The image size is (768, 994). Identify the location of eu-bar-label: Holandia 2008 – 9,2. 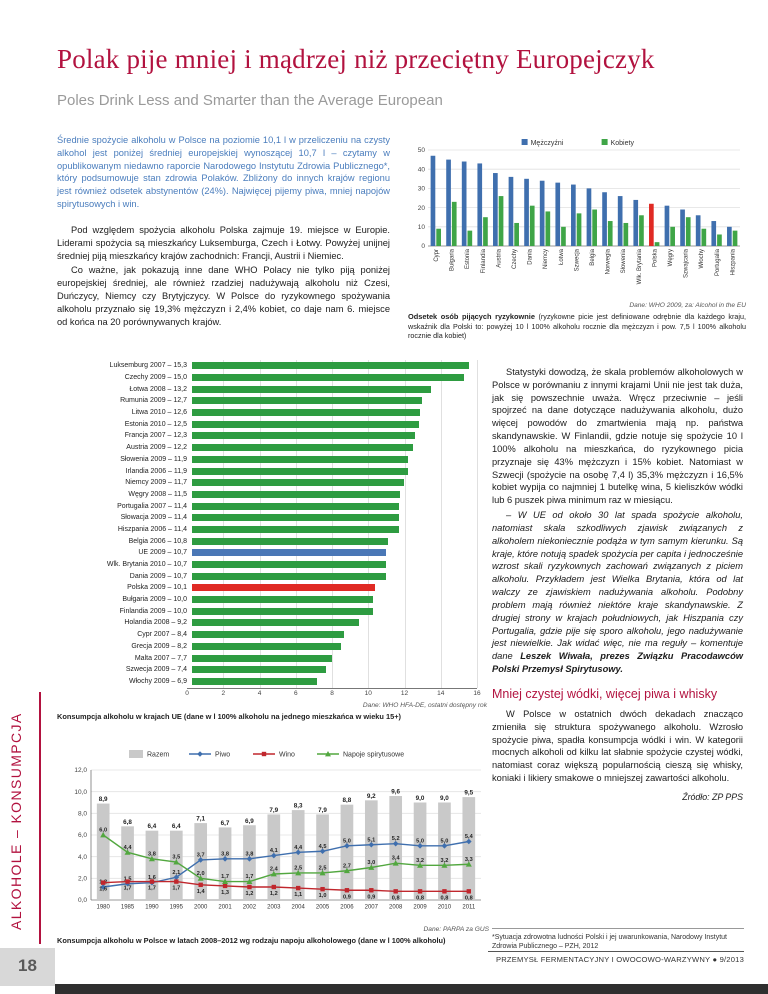
(155, 623).